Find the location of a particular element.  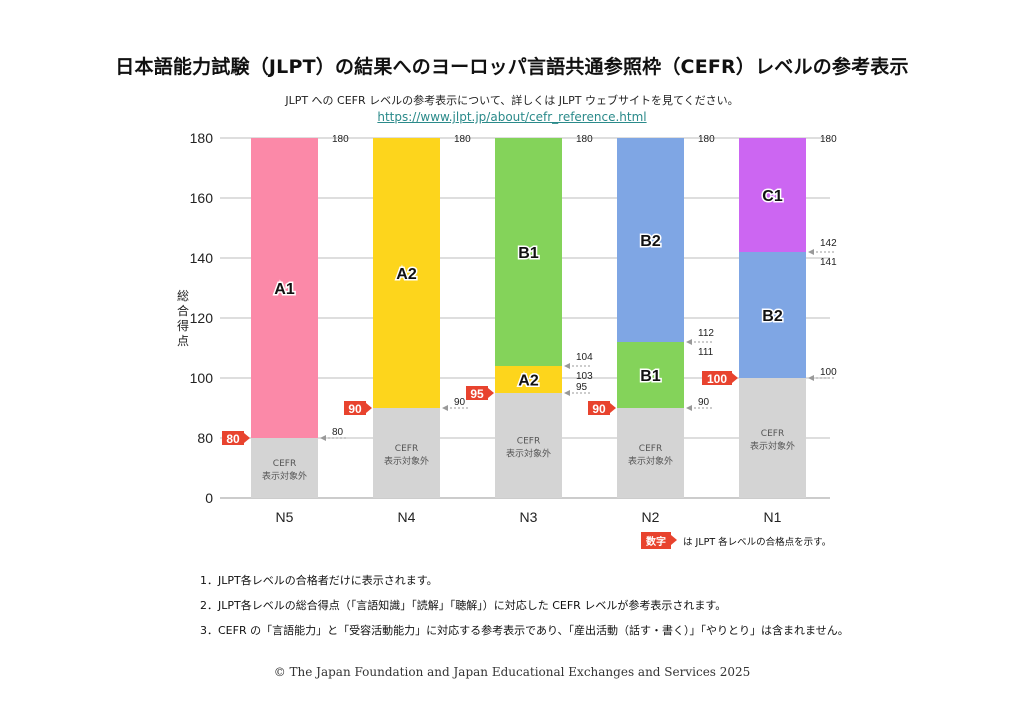

boundary-label: 100 is located at coordinates (828, 372).